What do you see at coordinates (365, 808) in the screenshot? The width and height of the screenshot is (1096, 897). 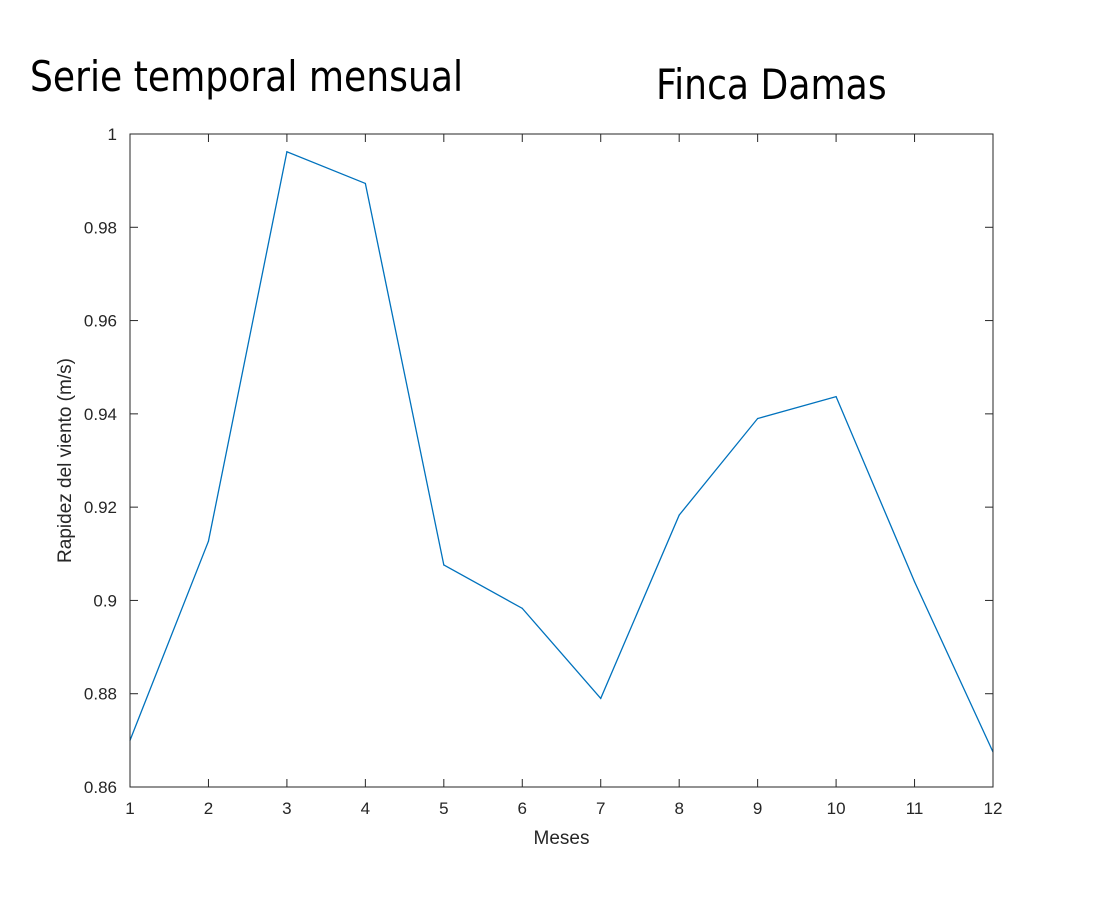 I see `x-tick-label: 4` at bounding box center [365, 808].